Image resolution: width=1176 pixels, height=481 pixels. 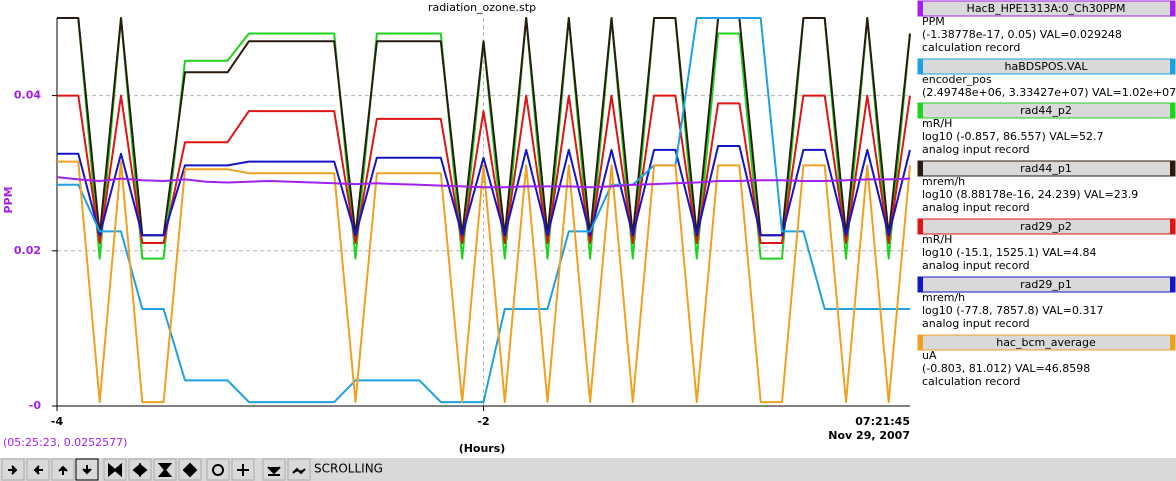 What do you see at coordinates (65, 442) in the screenshot?
I see `cursor-readout: (05:25:23, 0.0252577)` at bounding box center [65, 442].